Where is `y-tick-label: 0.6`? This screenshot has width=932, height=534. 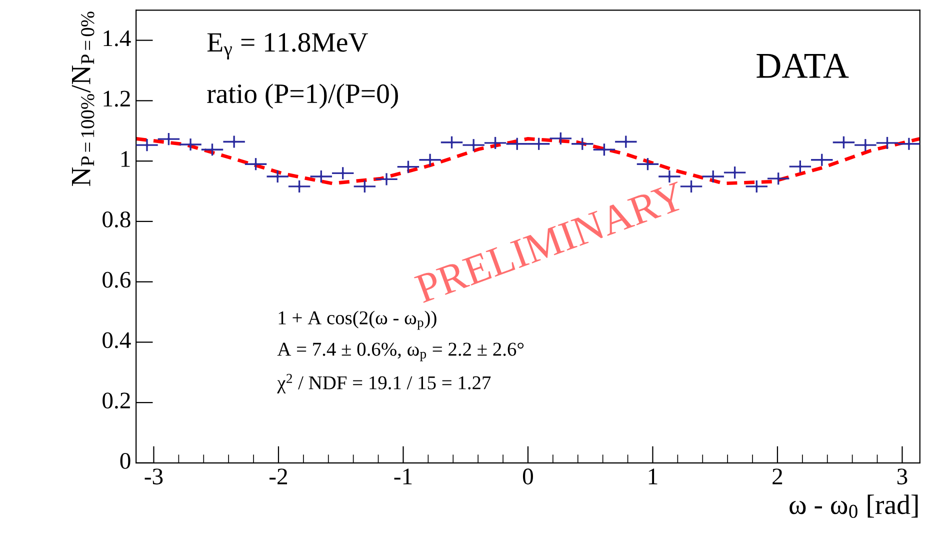
y-tick-label: 0.6 is located at coordinates (116, 280).